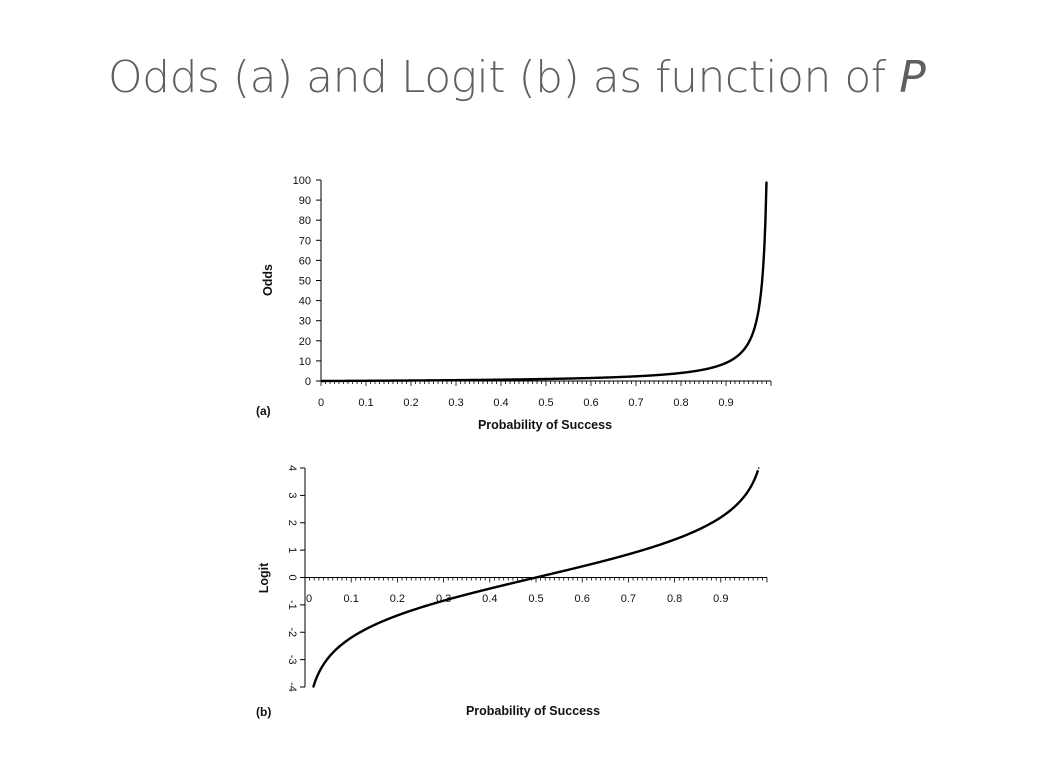 Image resolution: width=1052 pixels, height=773 pixels. I want to click on x-tick-label: 0.3, so click(455, 403).